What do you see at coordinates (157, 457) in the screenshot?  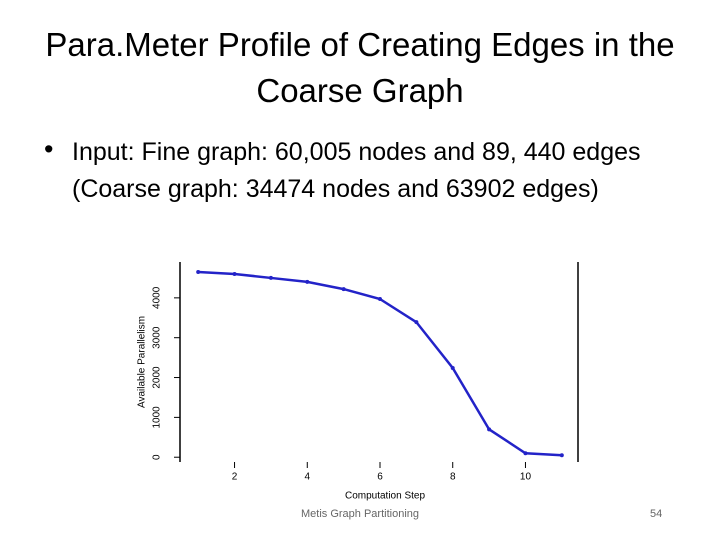 I see `y-tick-label: 0` at bounding box center [157, 457].